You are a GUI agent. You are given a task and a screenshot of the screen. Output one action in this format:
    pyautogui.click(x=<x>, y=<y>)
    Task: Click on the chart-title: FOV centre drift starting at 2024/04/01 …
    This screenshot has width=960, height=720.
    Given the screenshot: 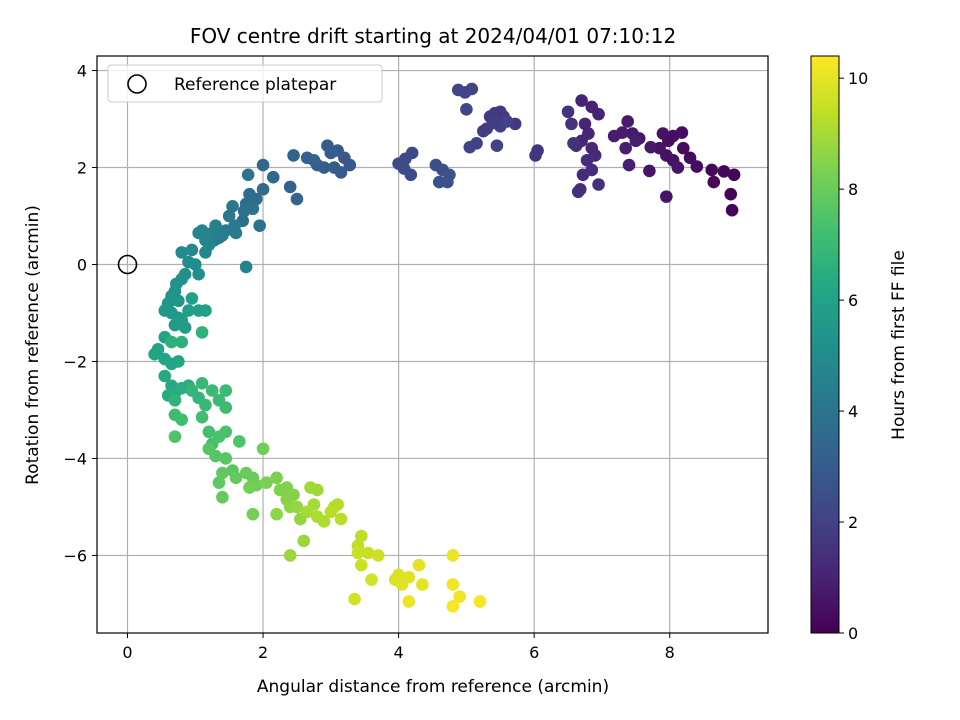 What is the action you would take?
    pyautogui.click(x=433, y=36)
    